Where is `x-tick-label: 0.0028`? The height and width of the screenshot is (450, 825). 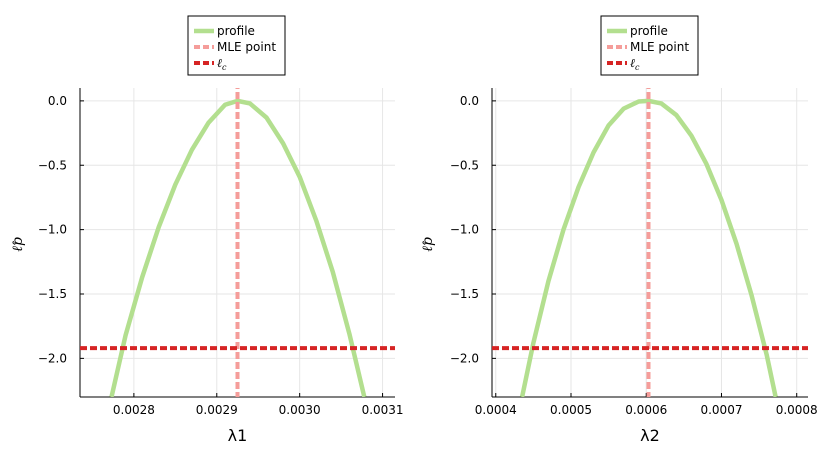
x-tick-label: 0.0028 is located at coordinates (134, 410).